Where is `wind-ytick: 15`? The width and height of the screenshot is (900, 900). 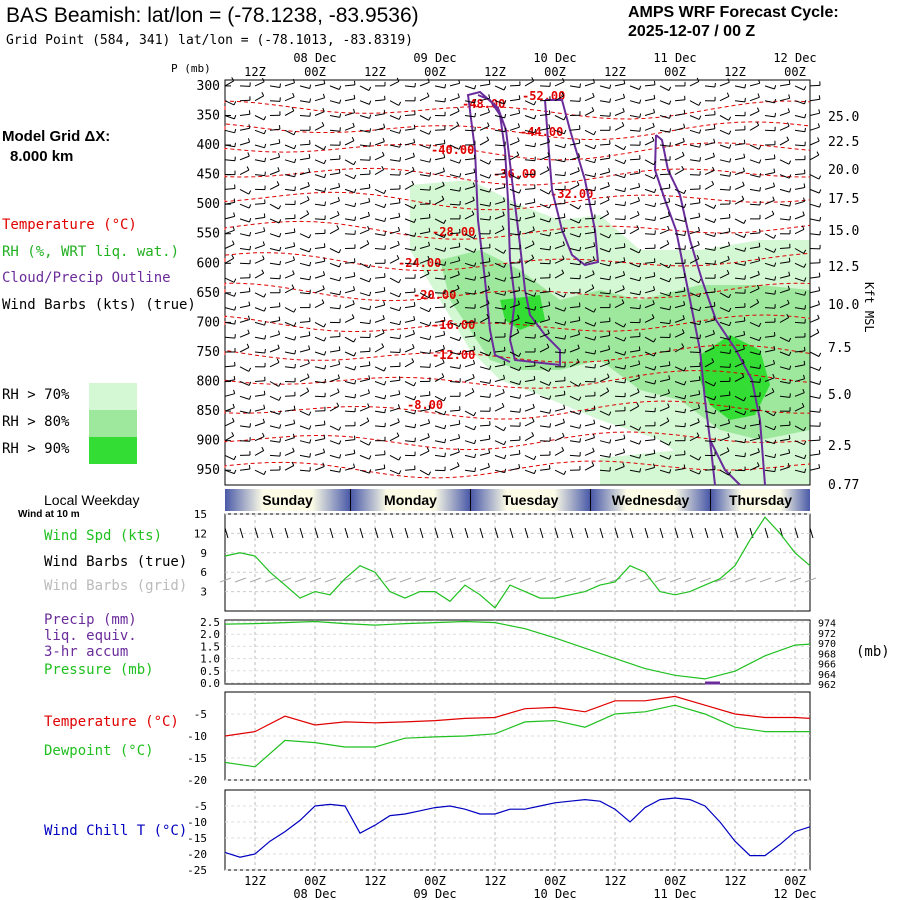
wind-ytick: 15 is located at coordinates (200, 514).